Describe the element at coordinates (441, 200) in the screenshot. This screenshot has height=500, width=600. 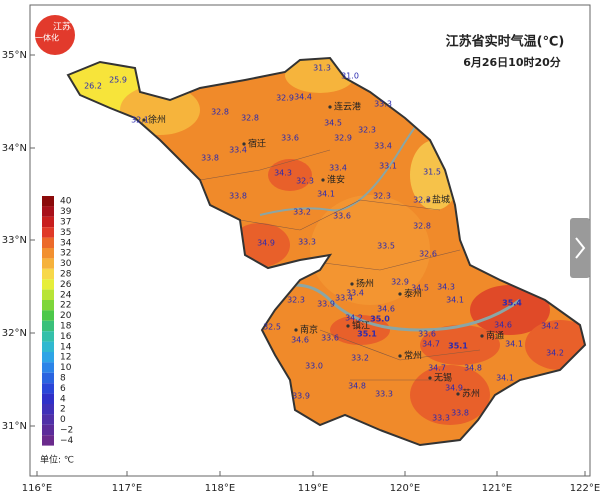
I see `city-label: 盐城` at that location.